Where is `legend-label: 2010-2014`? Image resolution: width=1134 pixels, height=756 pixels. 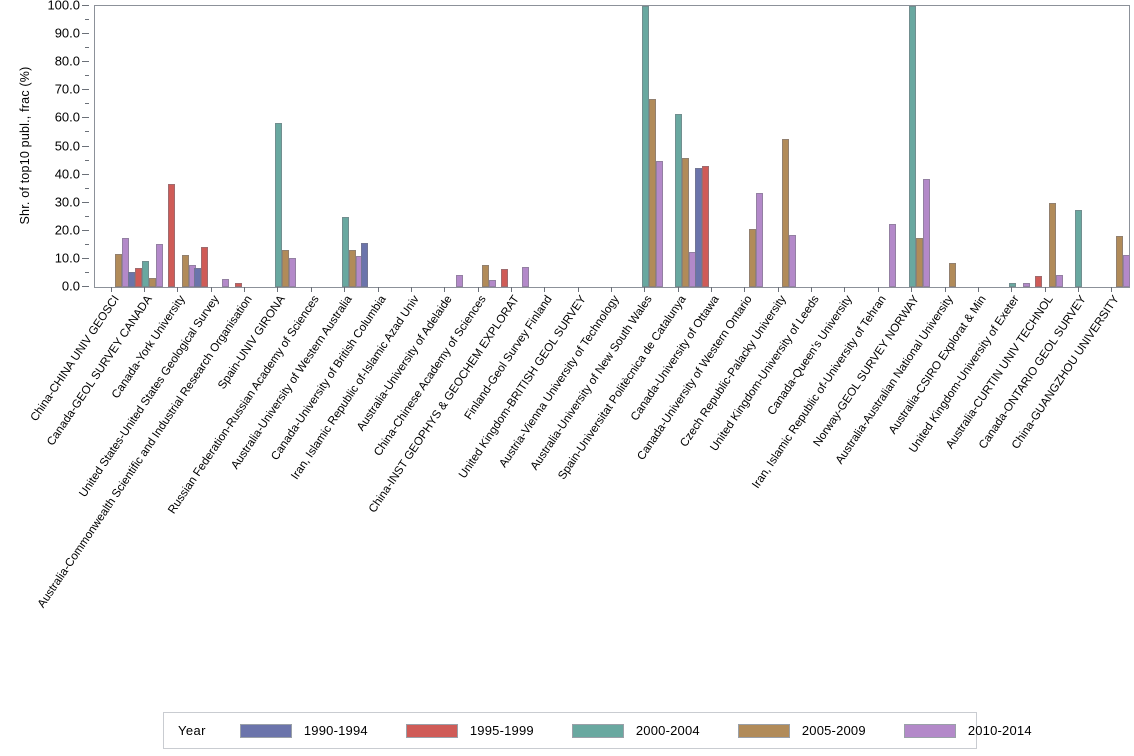
legend-label: 2010-2014 is located at coordinates (999, 730).